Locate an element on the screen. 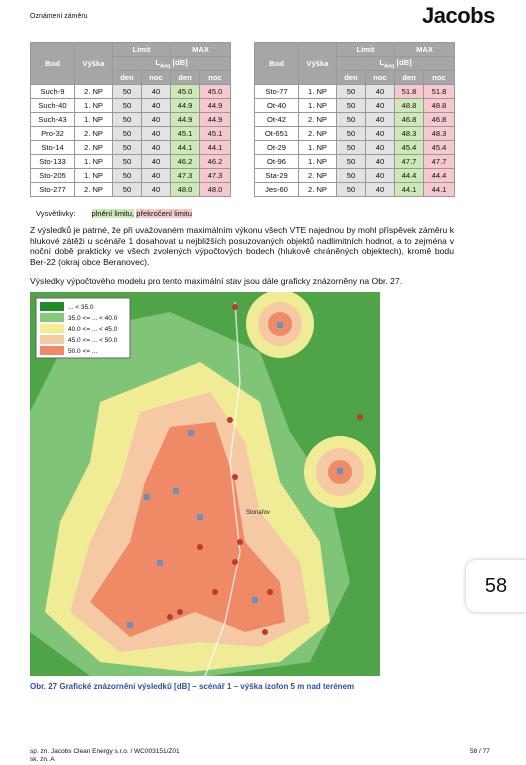 The height and width of the screenshot is (765, 526). data-row: Pro-32 2. NP 50 40 45.1 45.1 is located at coordinates (131, 133).